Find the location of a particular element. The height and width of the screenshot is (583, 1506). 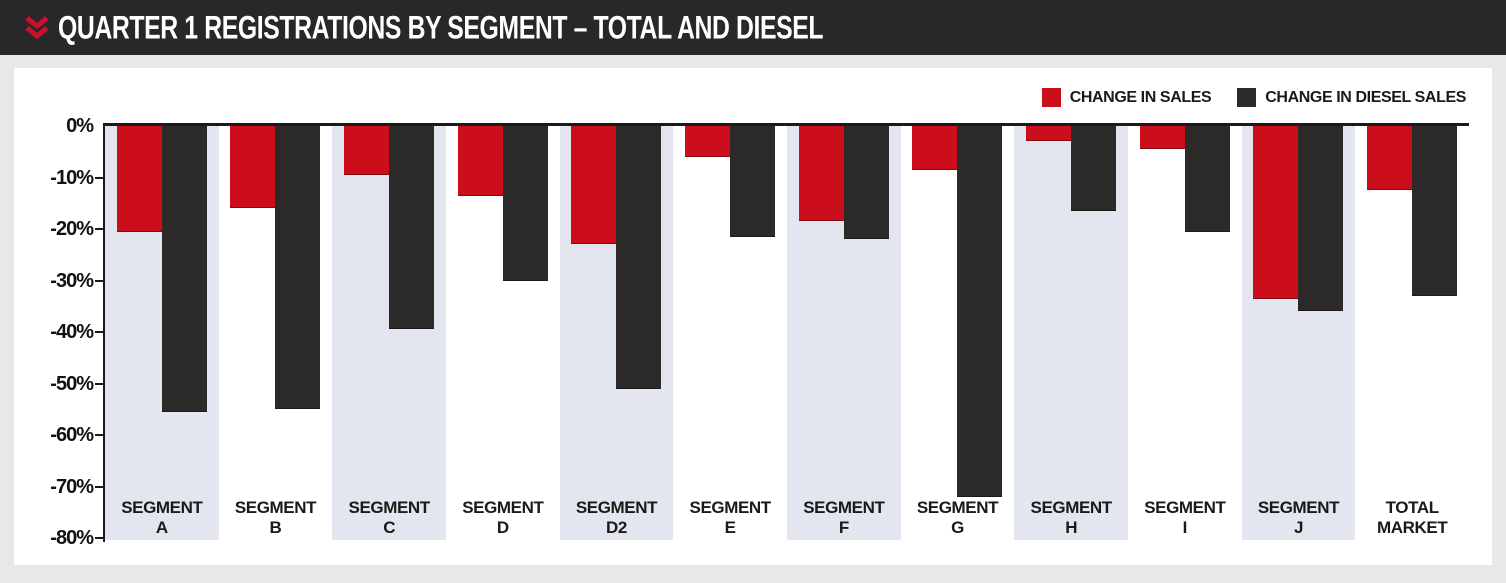

sales-bar-segment-d2 is located at coordinates (594, 185).